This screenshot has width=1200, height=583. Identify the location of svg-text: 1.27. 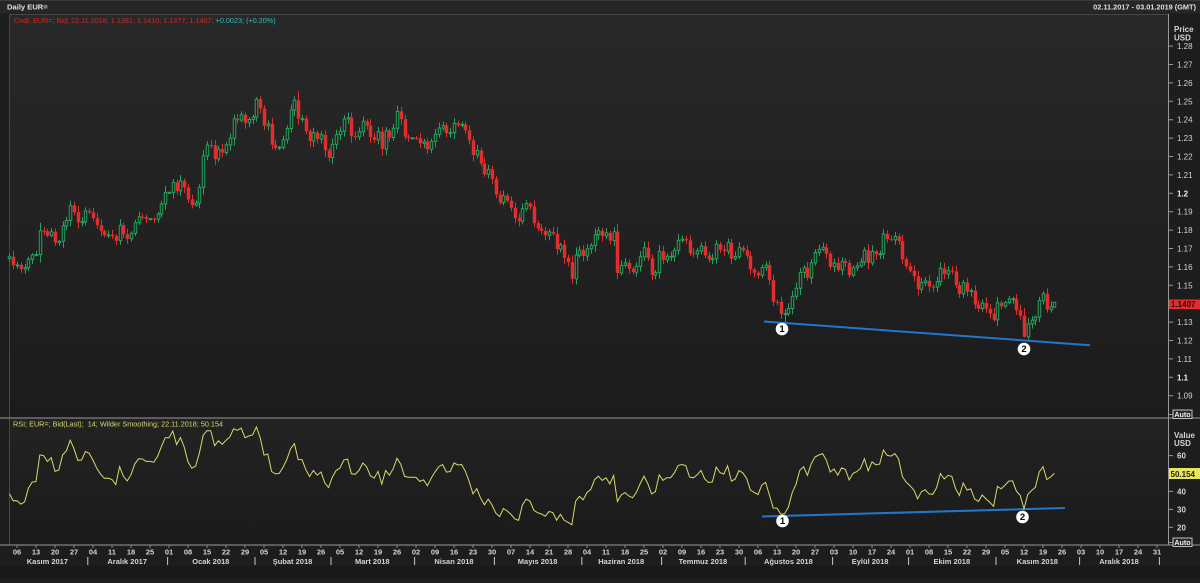
(1185, 65).